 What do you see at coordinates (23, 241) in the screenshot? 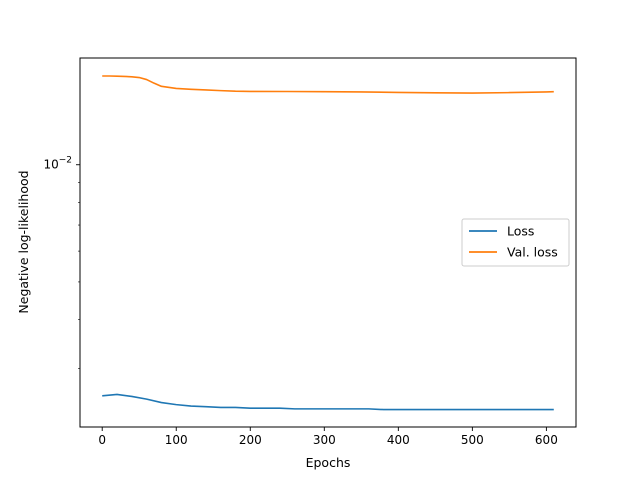
I see `y-axis-label: Negative log-likelihood` at bounding box center [23, 241].